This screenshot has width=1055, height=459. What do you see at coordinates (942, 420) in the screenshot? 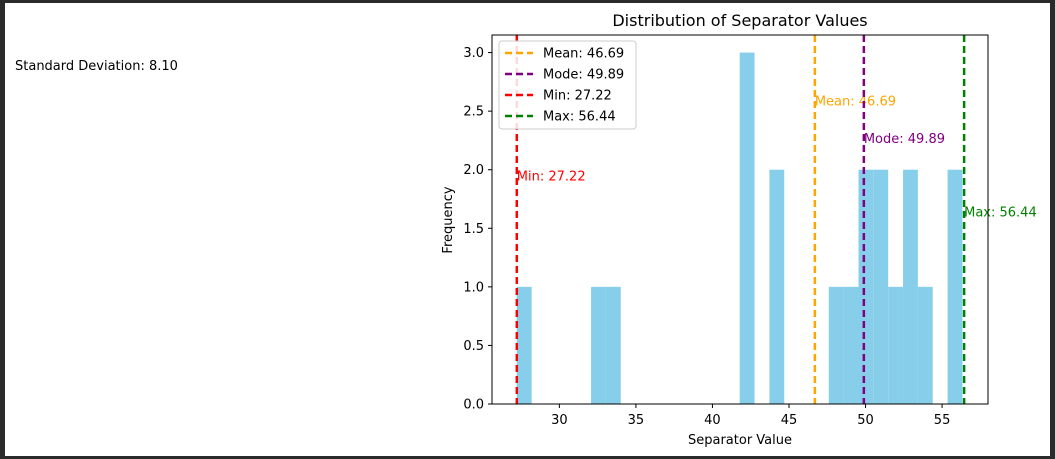
I see `x-tick-label-5: 55` at bounding box center [942, 420].